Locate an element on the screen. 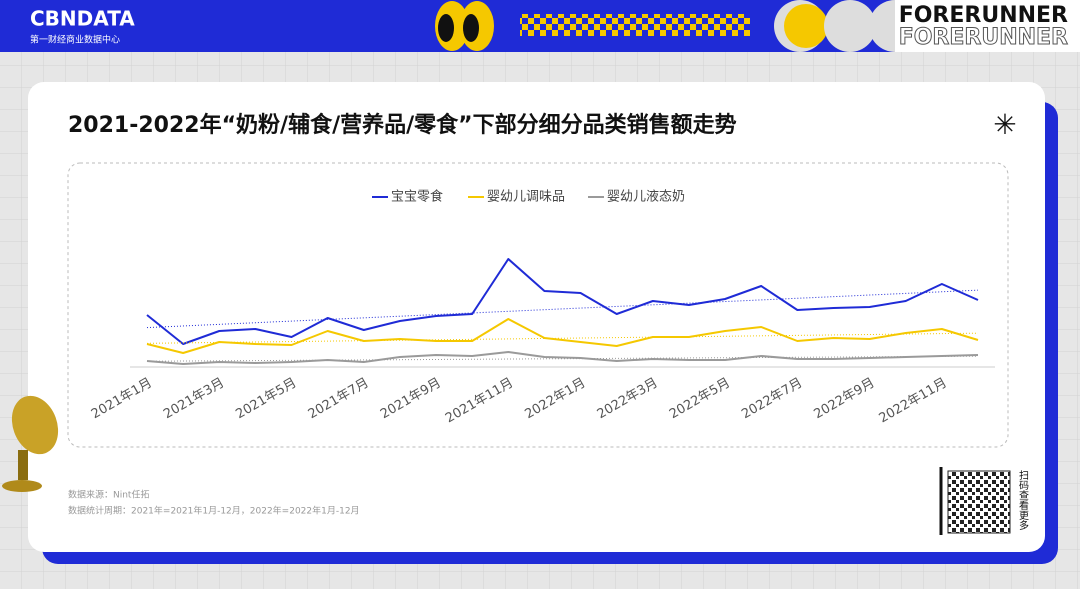 This screenshot has width=1080, height=593. brand: CBNDATA is located at coordinates (82, 19).